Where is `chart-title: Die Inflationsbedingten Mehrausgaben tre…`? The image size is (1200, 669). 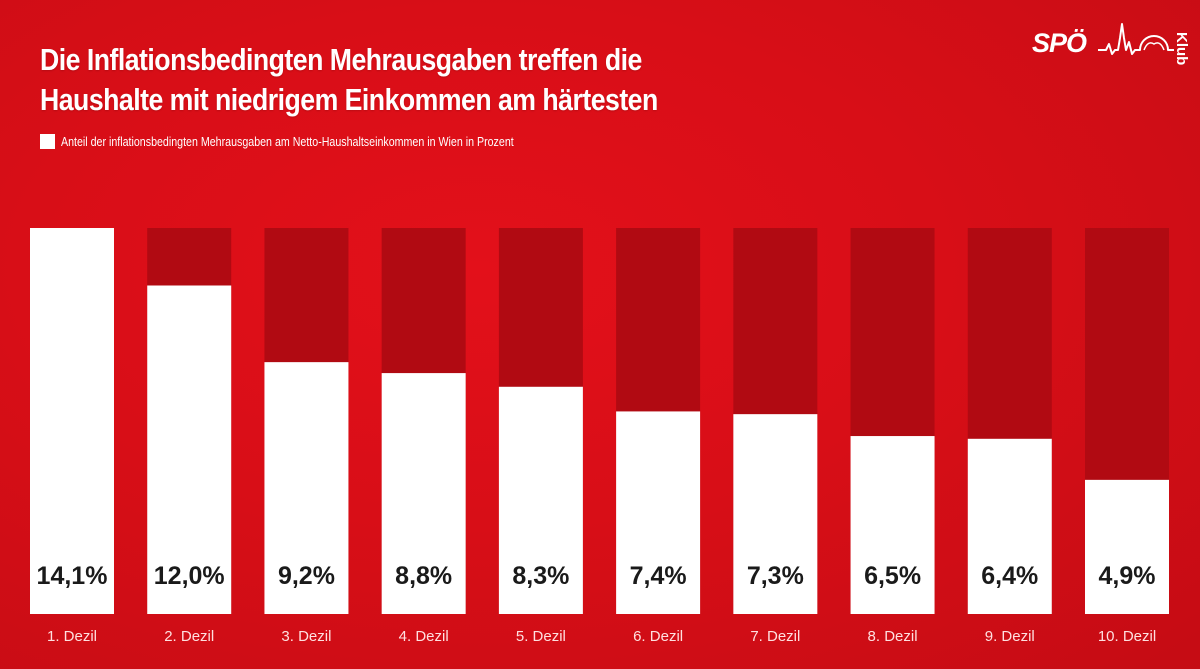 chart-title: Die Inflationsbedingten Mehrausgaben tre… is located at coordinates (349, 80).